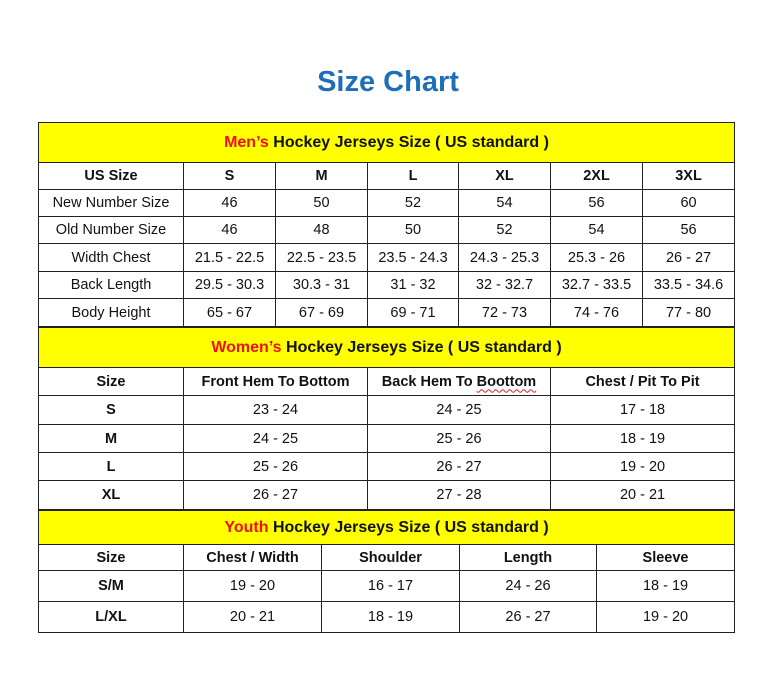  What do you see at coordinates (111, 312) in the screenshot?
I see `row-label: Body Height` at bounding box center [111, 312].